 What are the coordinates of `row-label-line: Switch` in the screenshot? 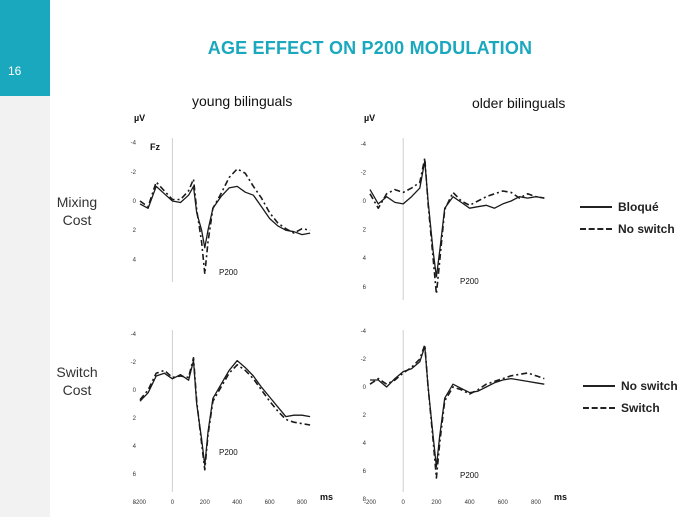 It's located at (77, 372).